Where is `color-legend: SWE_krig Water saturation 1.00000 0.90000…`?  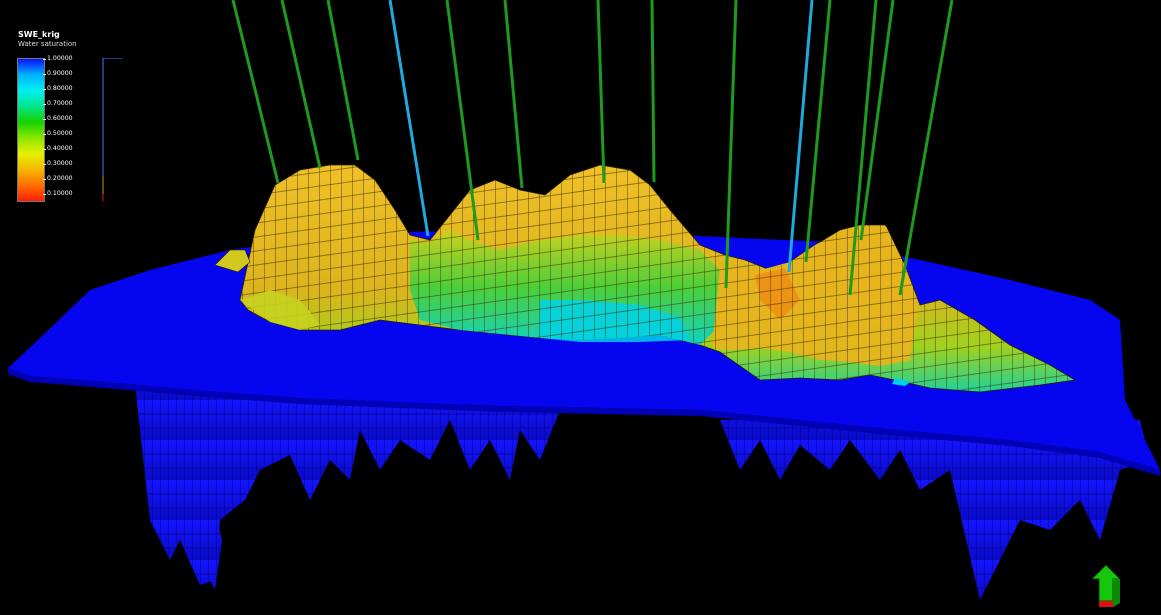 color-legend: SWE_krig Water saturation 1.00000 0.90000… is located at coordinates (69, 120).